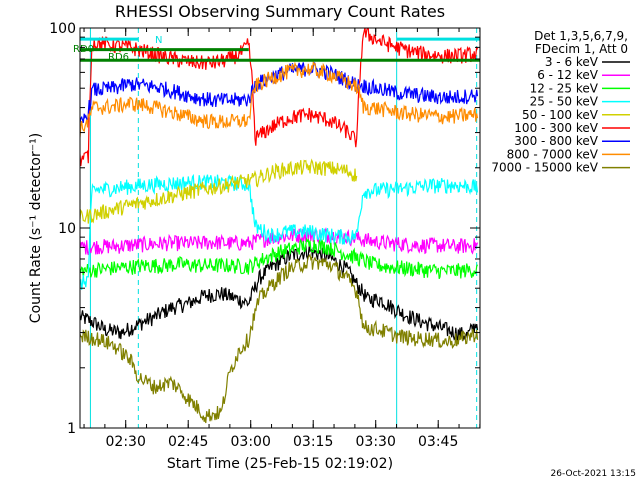 The height and width of the screenshot is (480, 640). Describe the element at coordinates (36, 228) in the screenshot. I see `y-axis-title: Count Rate (s⁻¹ detector⁻¹)` at that location.